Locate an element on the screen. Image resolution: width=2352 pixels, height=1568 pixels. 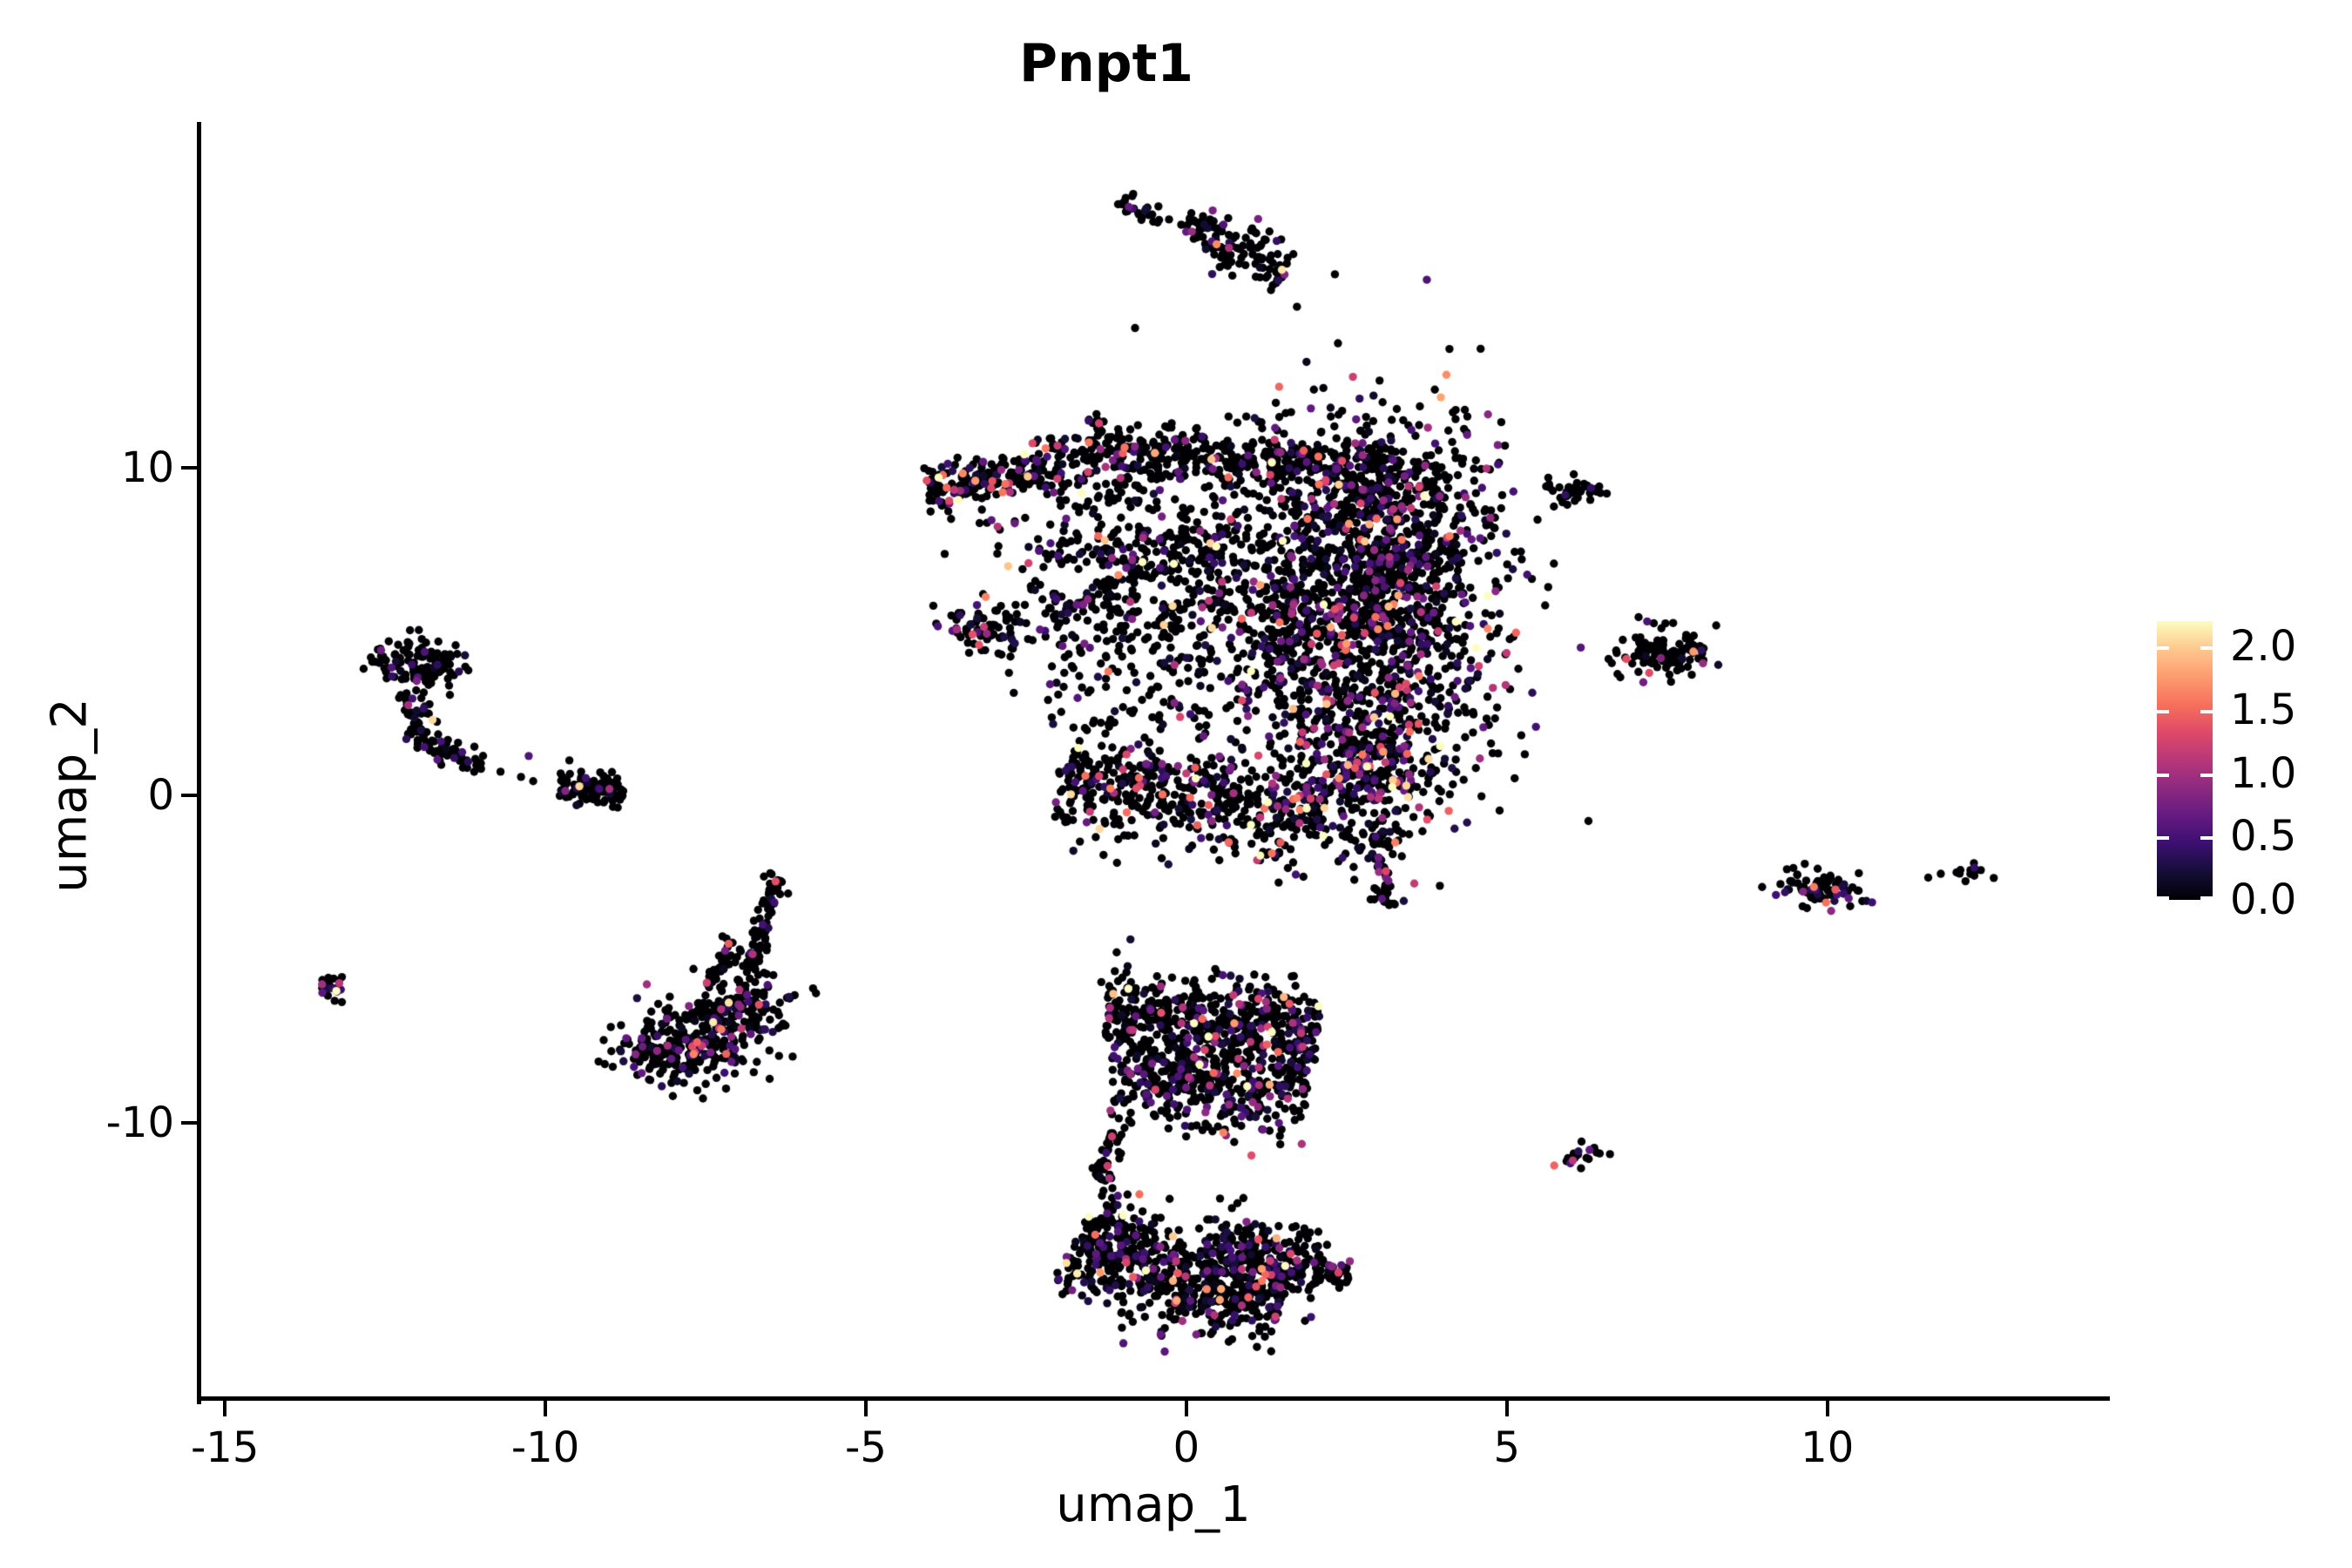
y-tick-label: 0 is located at coordinates (161, 795).